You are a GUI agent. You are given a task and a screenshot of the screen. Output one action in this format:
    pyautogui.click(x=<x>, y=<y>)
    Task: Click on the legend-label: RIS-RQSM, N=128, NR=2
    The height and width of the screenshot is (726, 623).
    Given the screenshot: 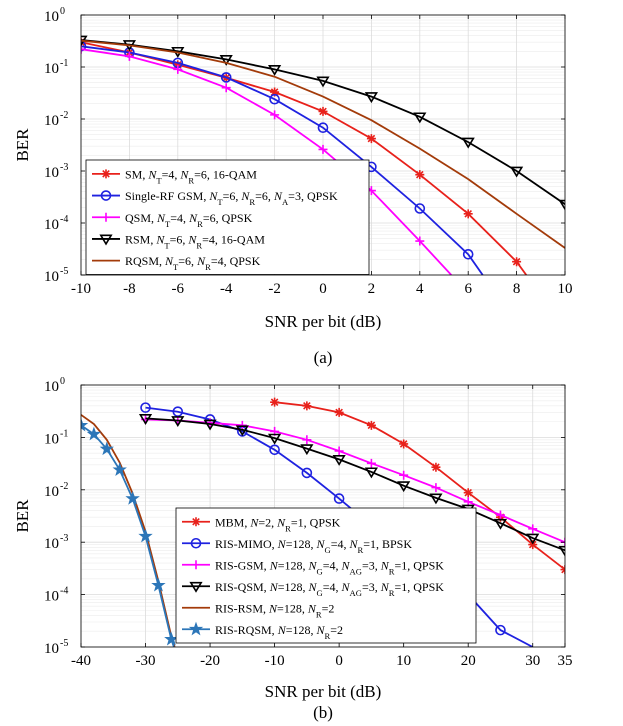 What is the action you would take?
    pyautogui.click(x=279, y=632)
    